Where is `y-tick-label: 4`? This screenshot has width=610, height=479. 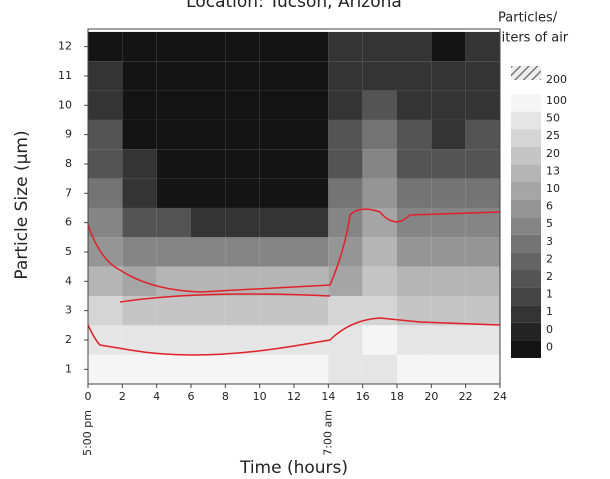
y-tick-label: 4 is located at coordinates (68, 280).